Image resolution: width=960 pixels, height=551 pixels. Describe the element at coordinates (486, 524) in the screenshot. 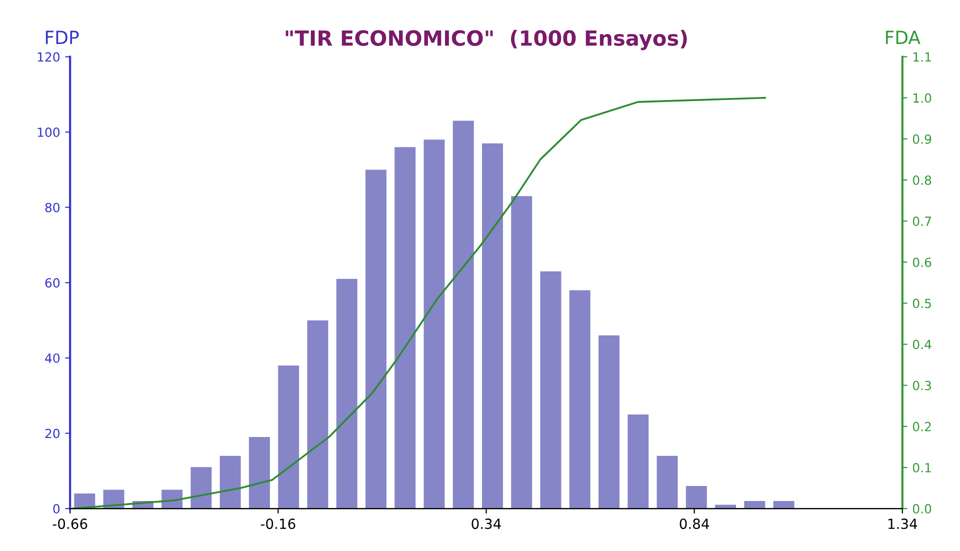

I see `x-tick-label: 0.34` at that location.